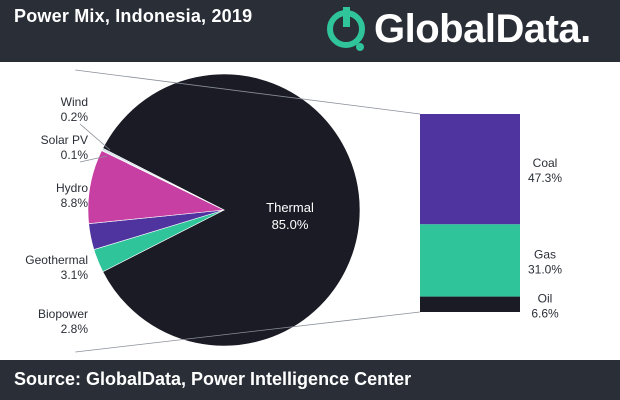  Describe the element at coordinates (64, 140) in the screenshot. I see `slice-label-solar-pv: Solar PV` at that location.